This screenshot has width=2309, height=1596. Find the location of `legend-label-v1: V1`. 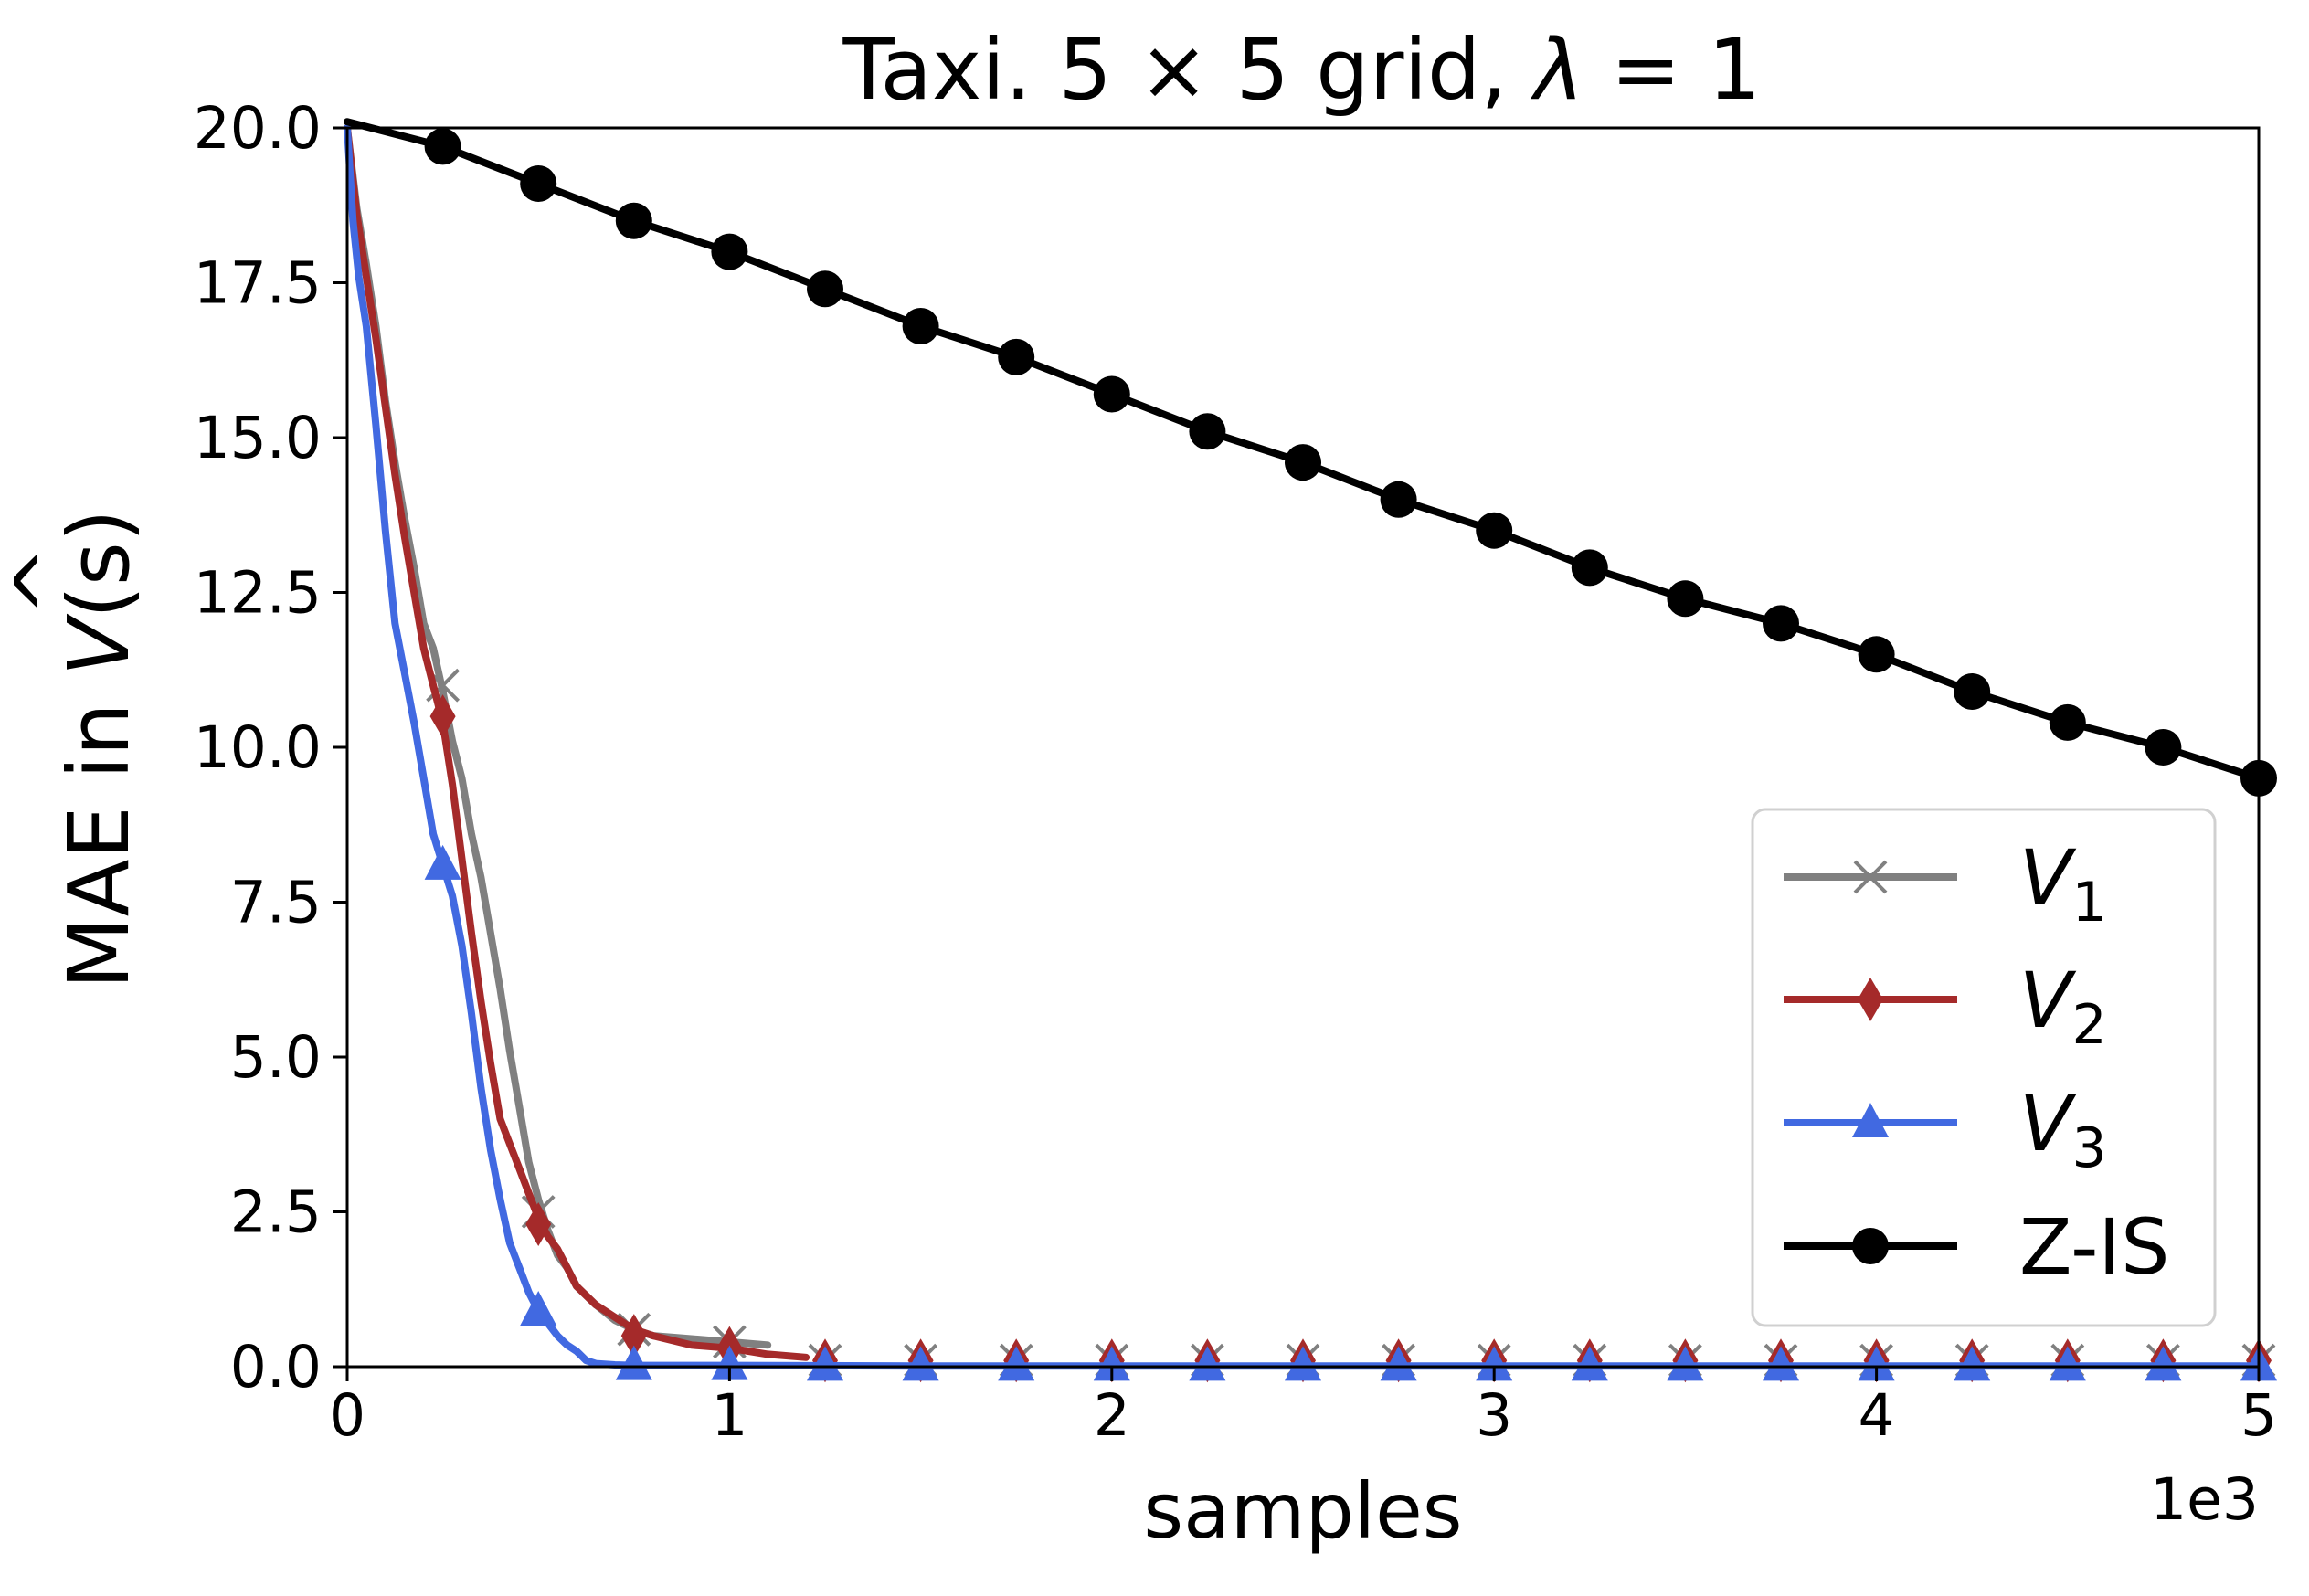

legend-label-v1: V1 is located at coordinates (2063, 884).